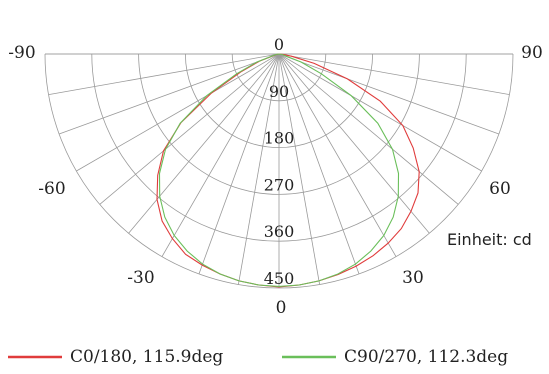 The width and height of the screenshot is (549, 374). I want to click on angle-label: 90, so click(532, 53).